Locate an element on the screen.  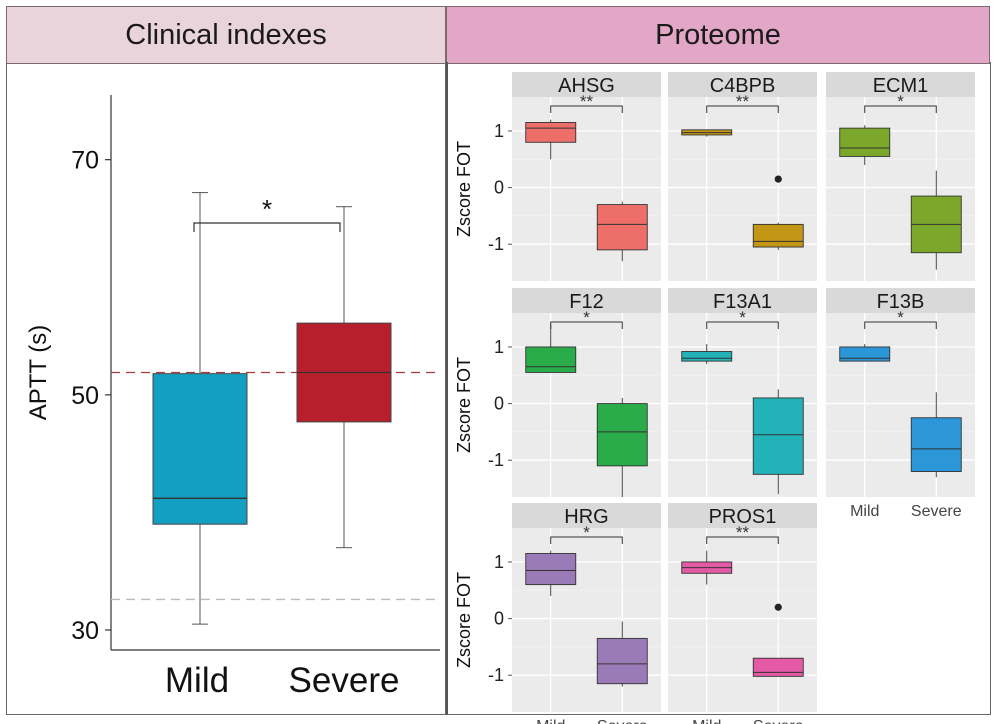
proteome-title: Proteome is located at coordinates (718, 34).